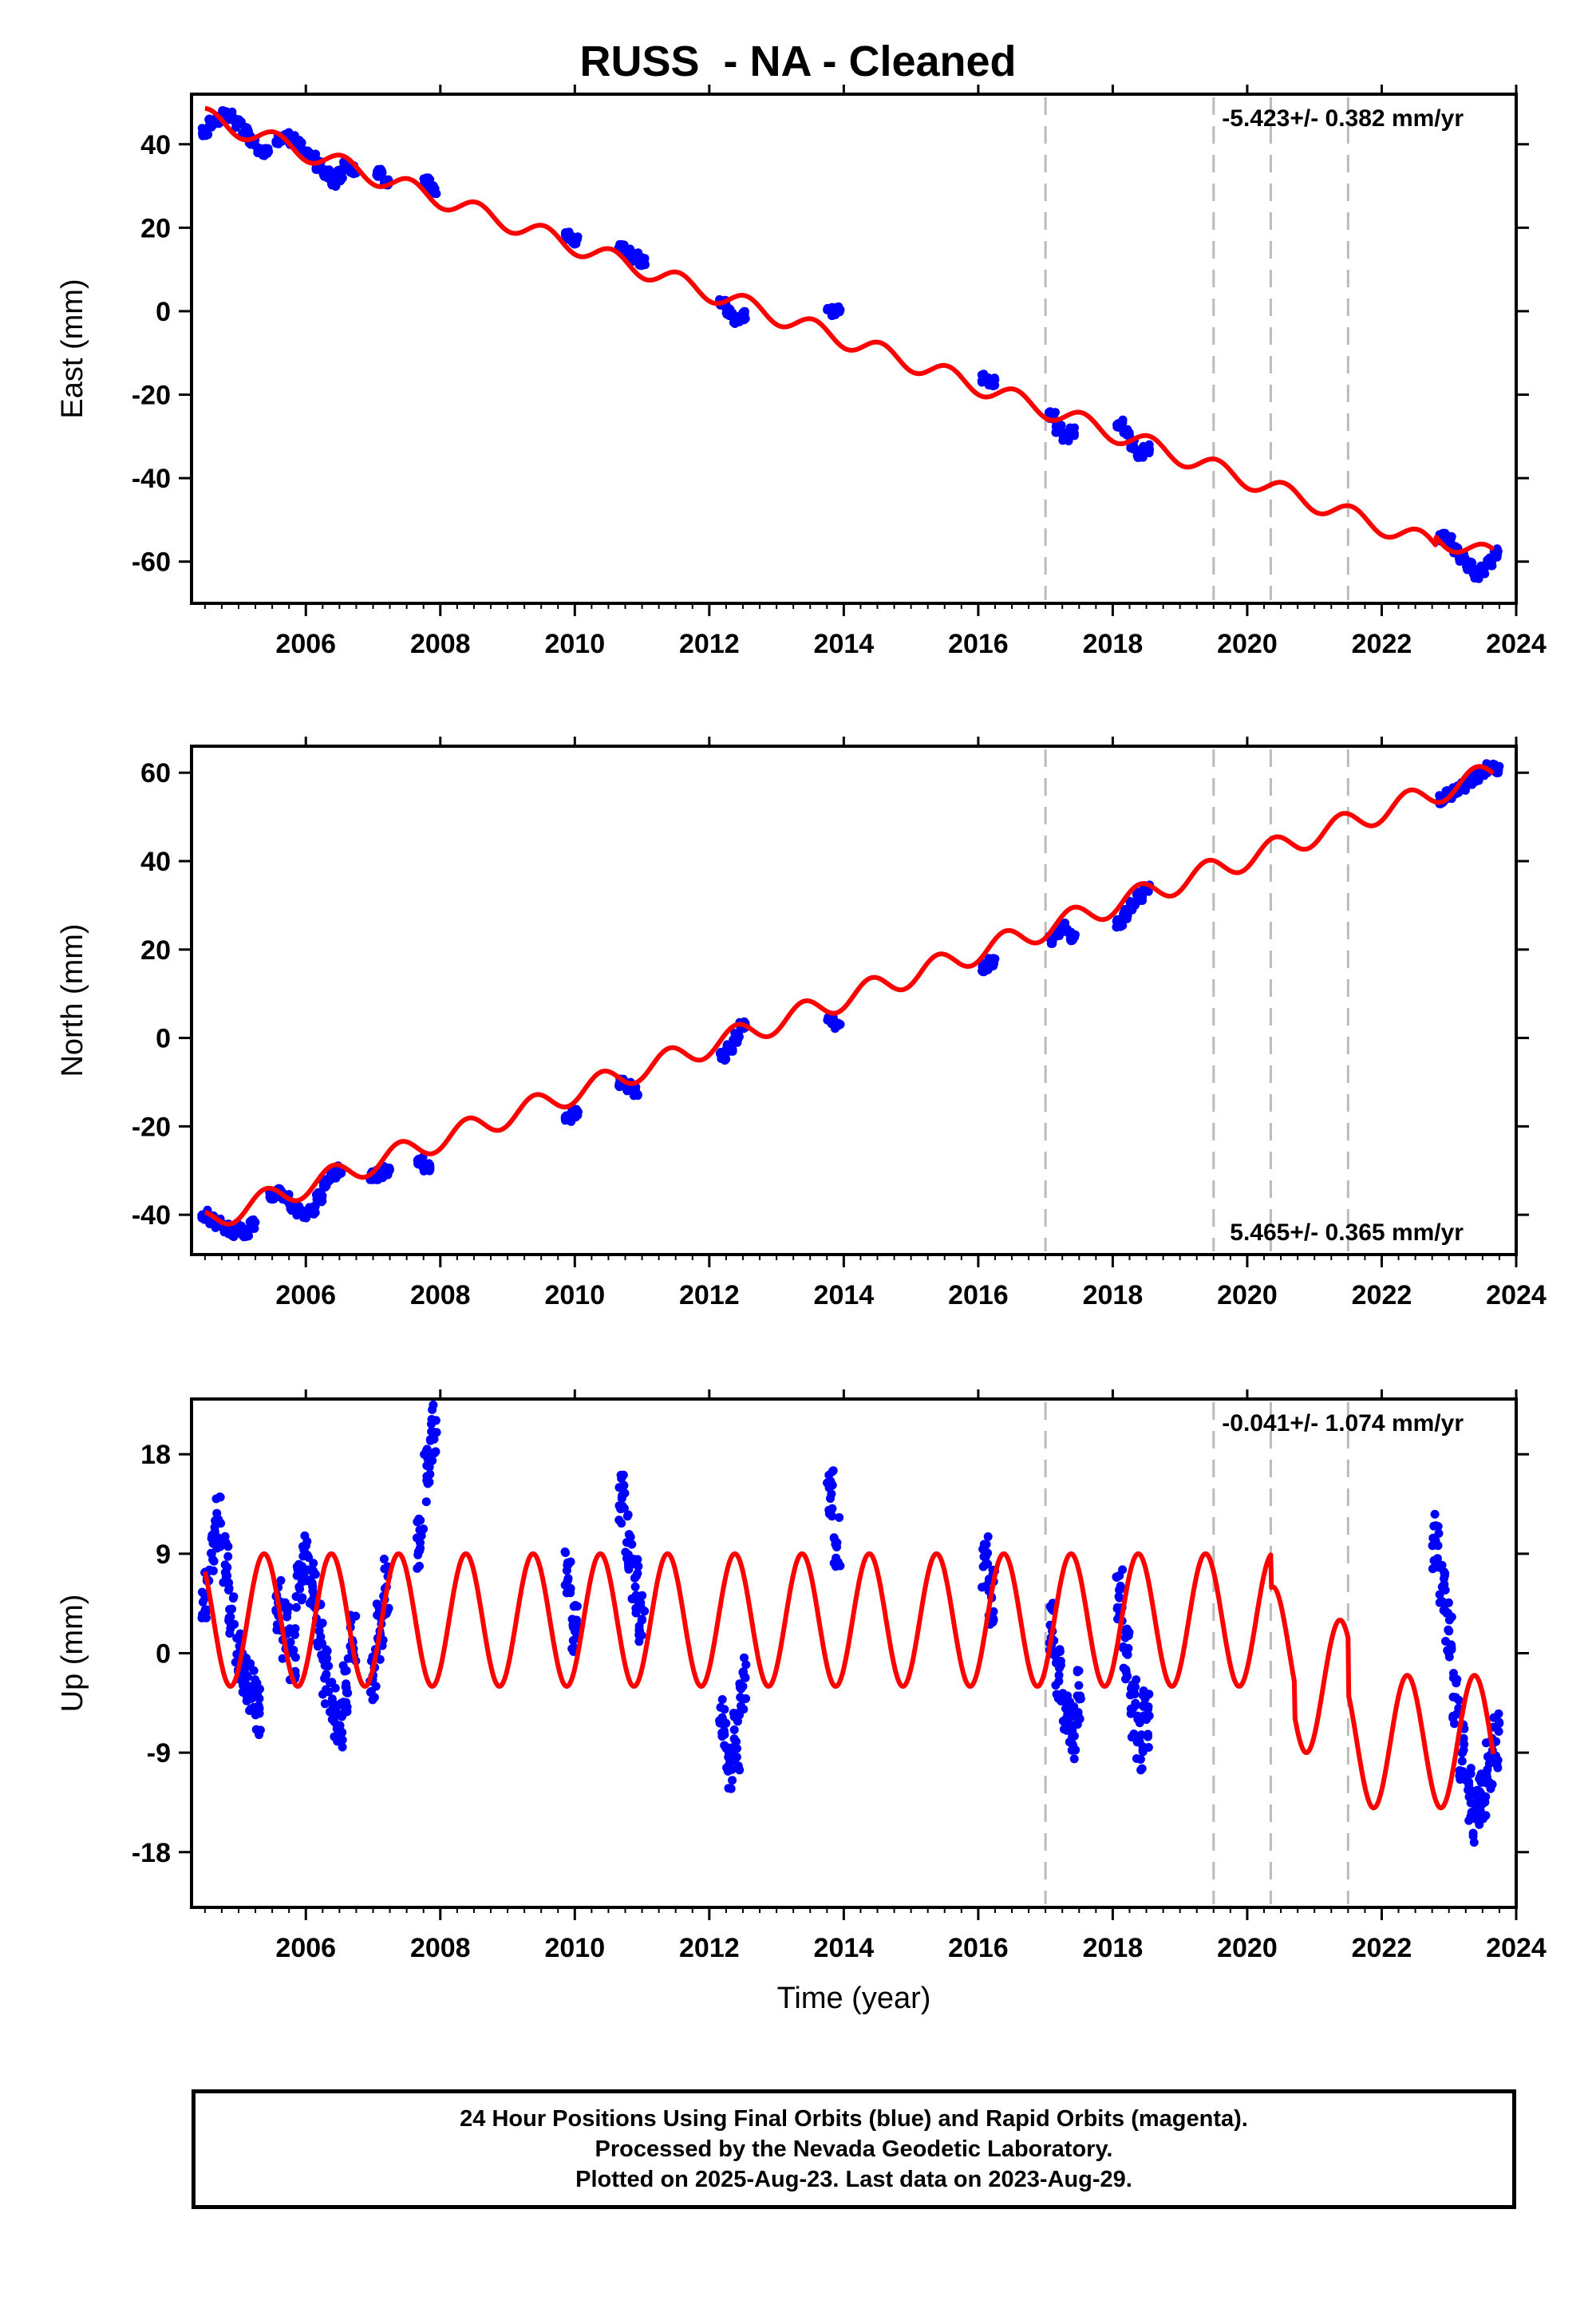 This screenshot has height=2316, width=1596. What do you see at coordinates (163, 312) in the screenshot?
I see `y-tick-label: 0` at bounding box center [163, 312].